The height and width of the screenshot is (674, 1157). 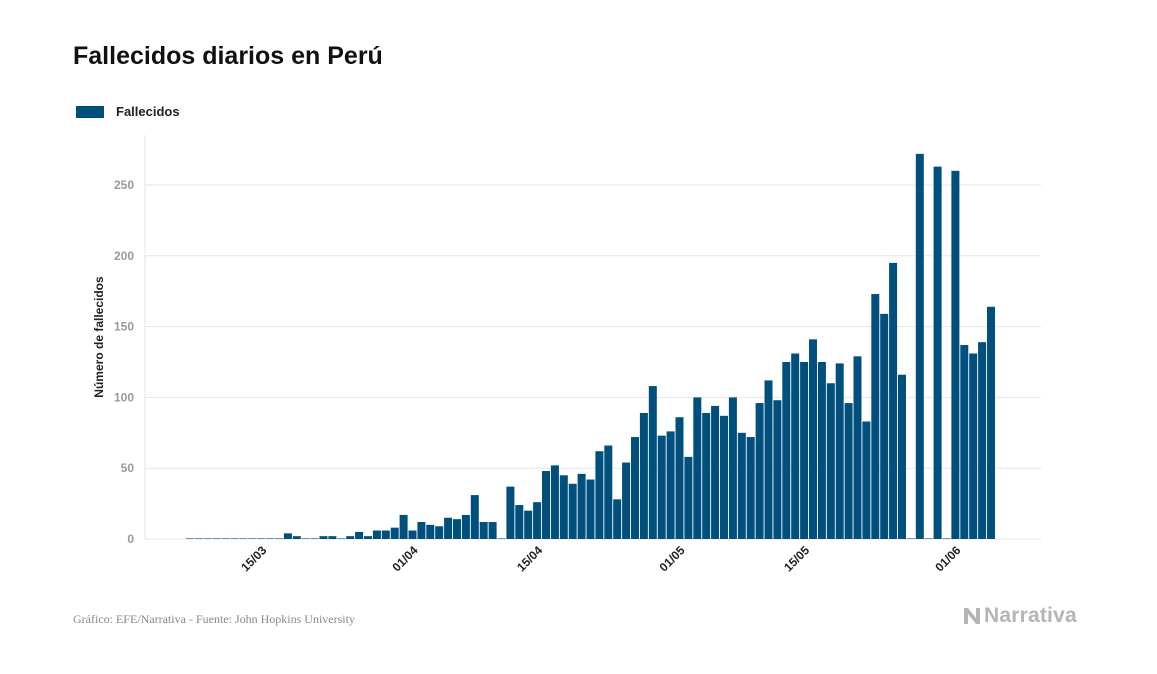 What do you see at coordinates (124, 327) in the screenshot?
I see `y-tick-label: 150` at bounding box center [124, 327].